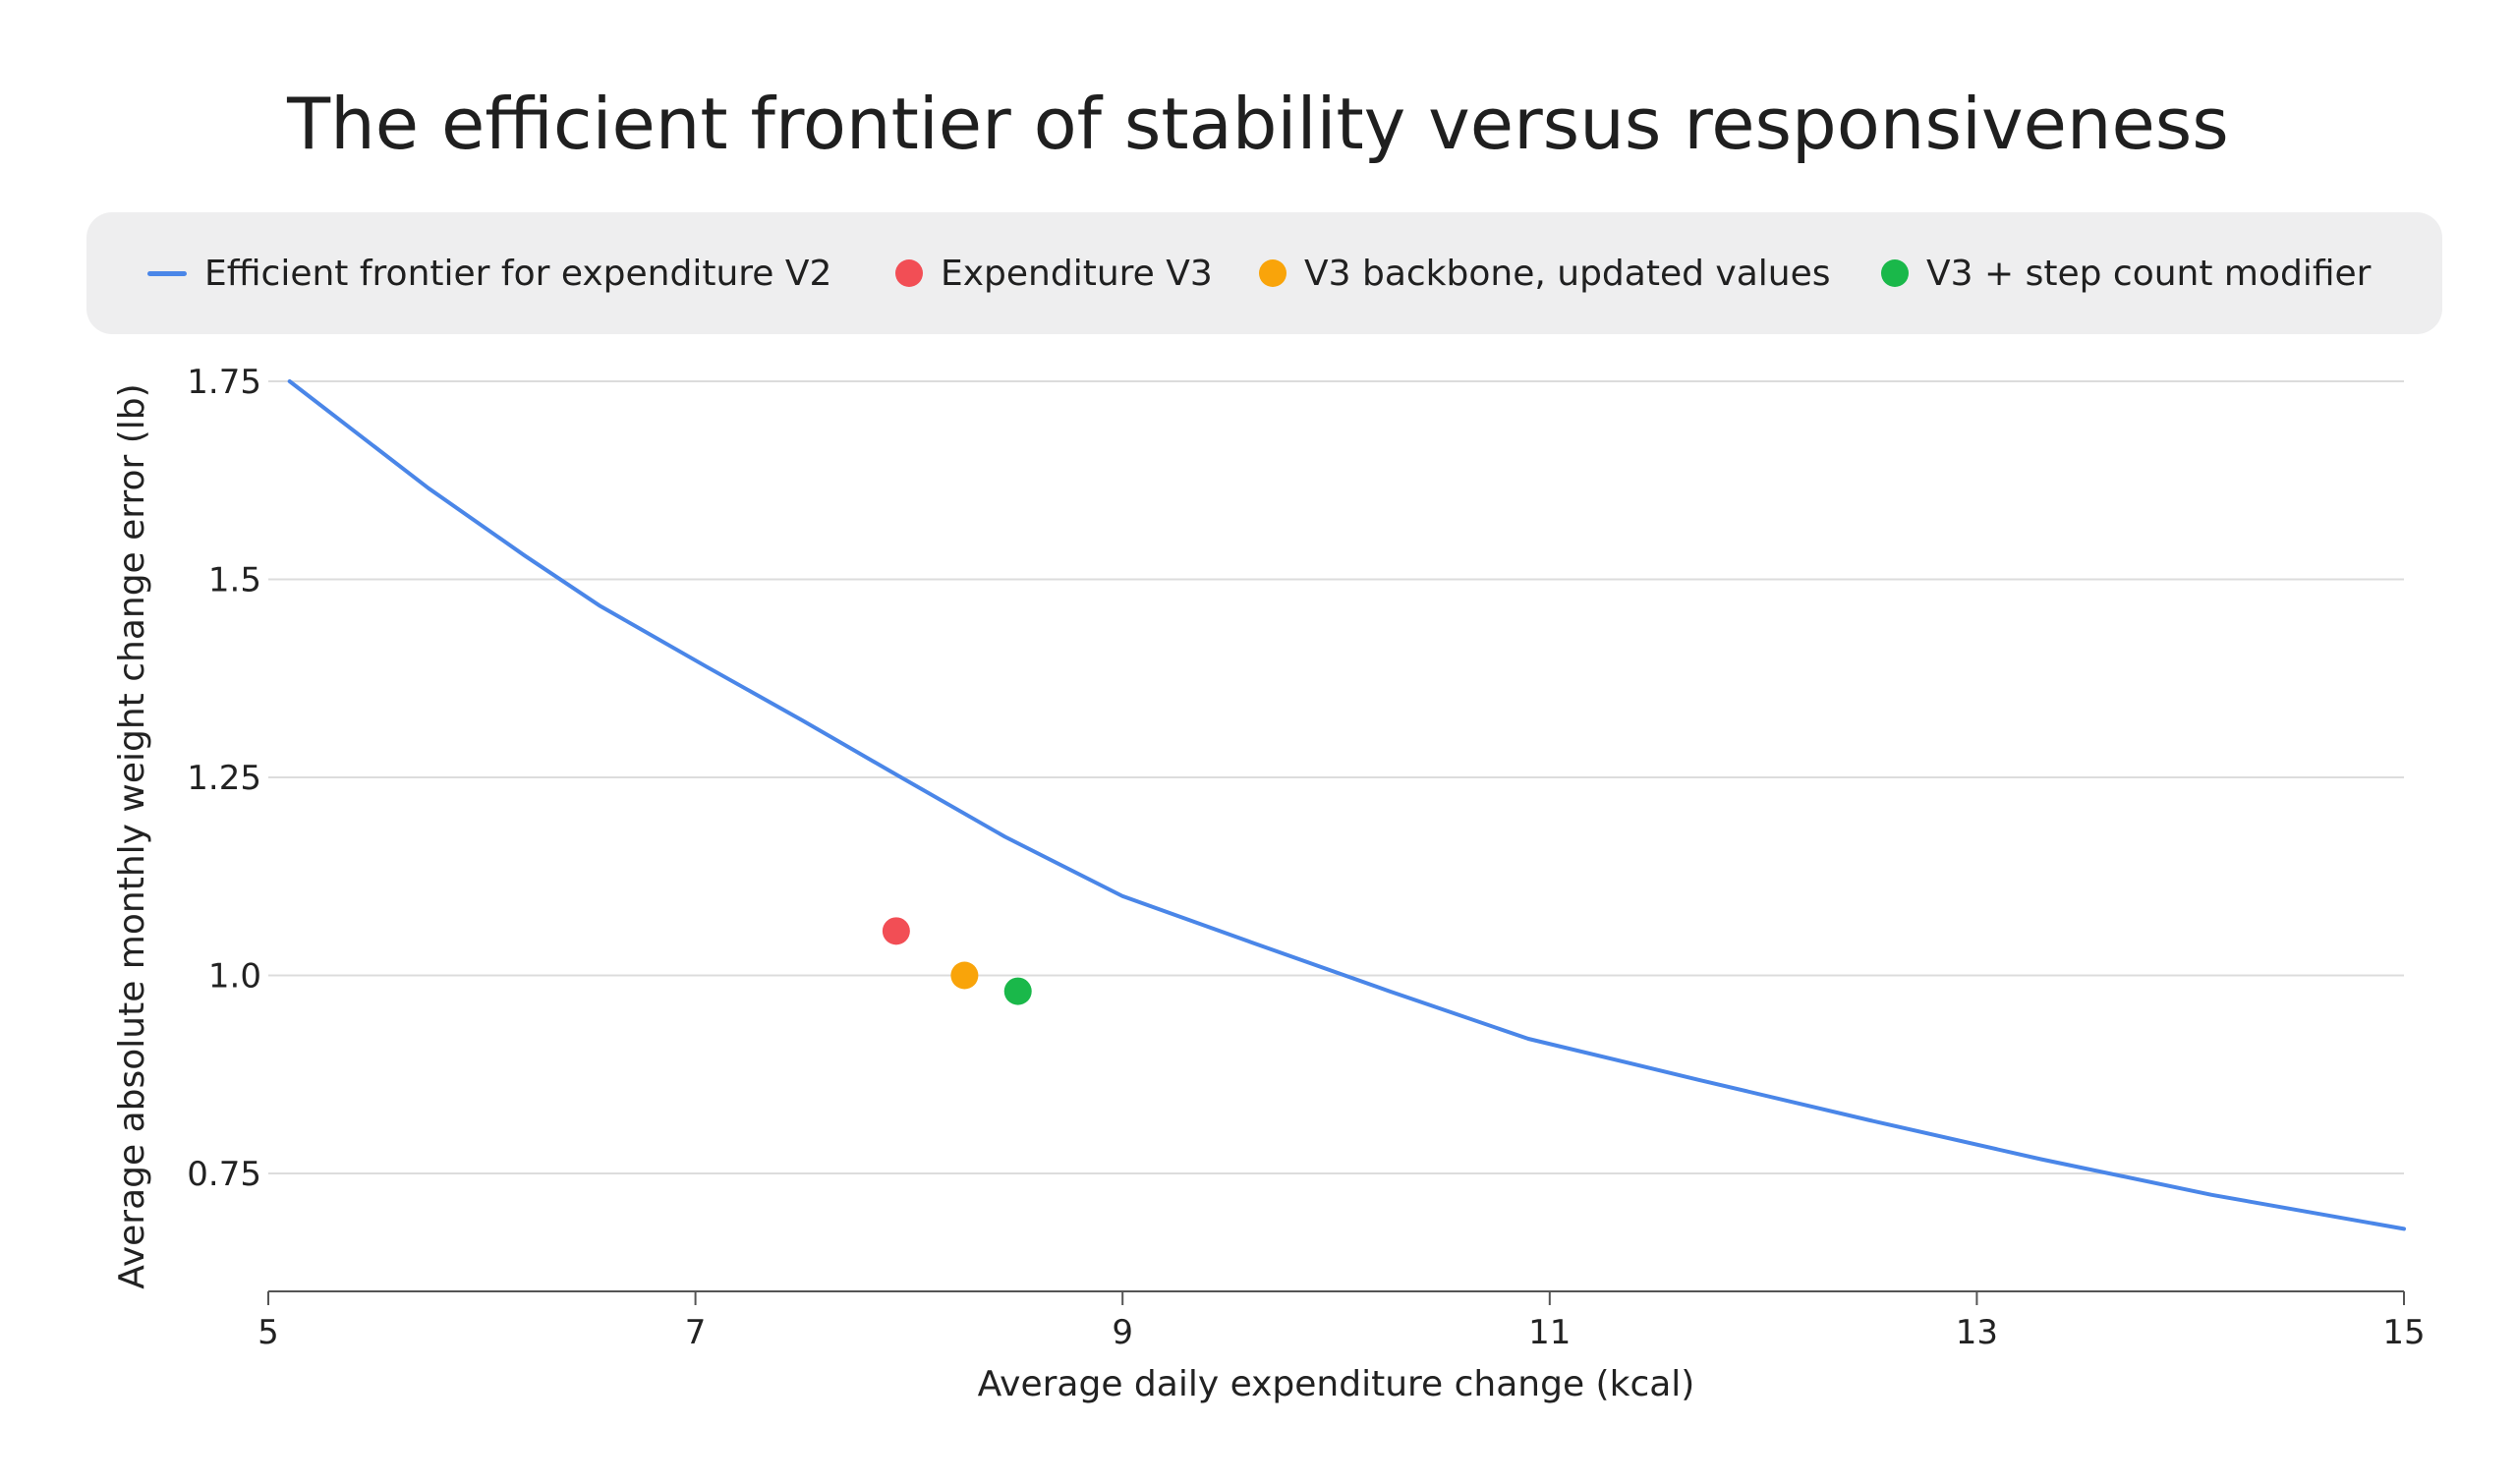 The height and width of the screenshot is (1484, 2516). Describe the element at coordinates (1549, 1332) in the screenshot. I see `x-tick-label: 11` at that location.